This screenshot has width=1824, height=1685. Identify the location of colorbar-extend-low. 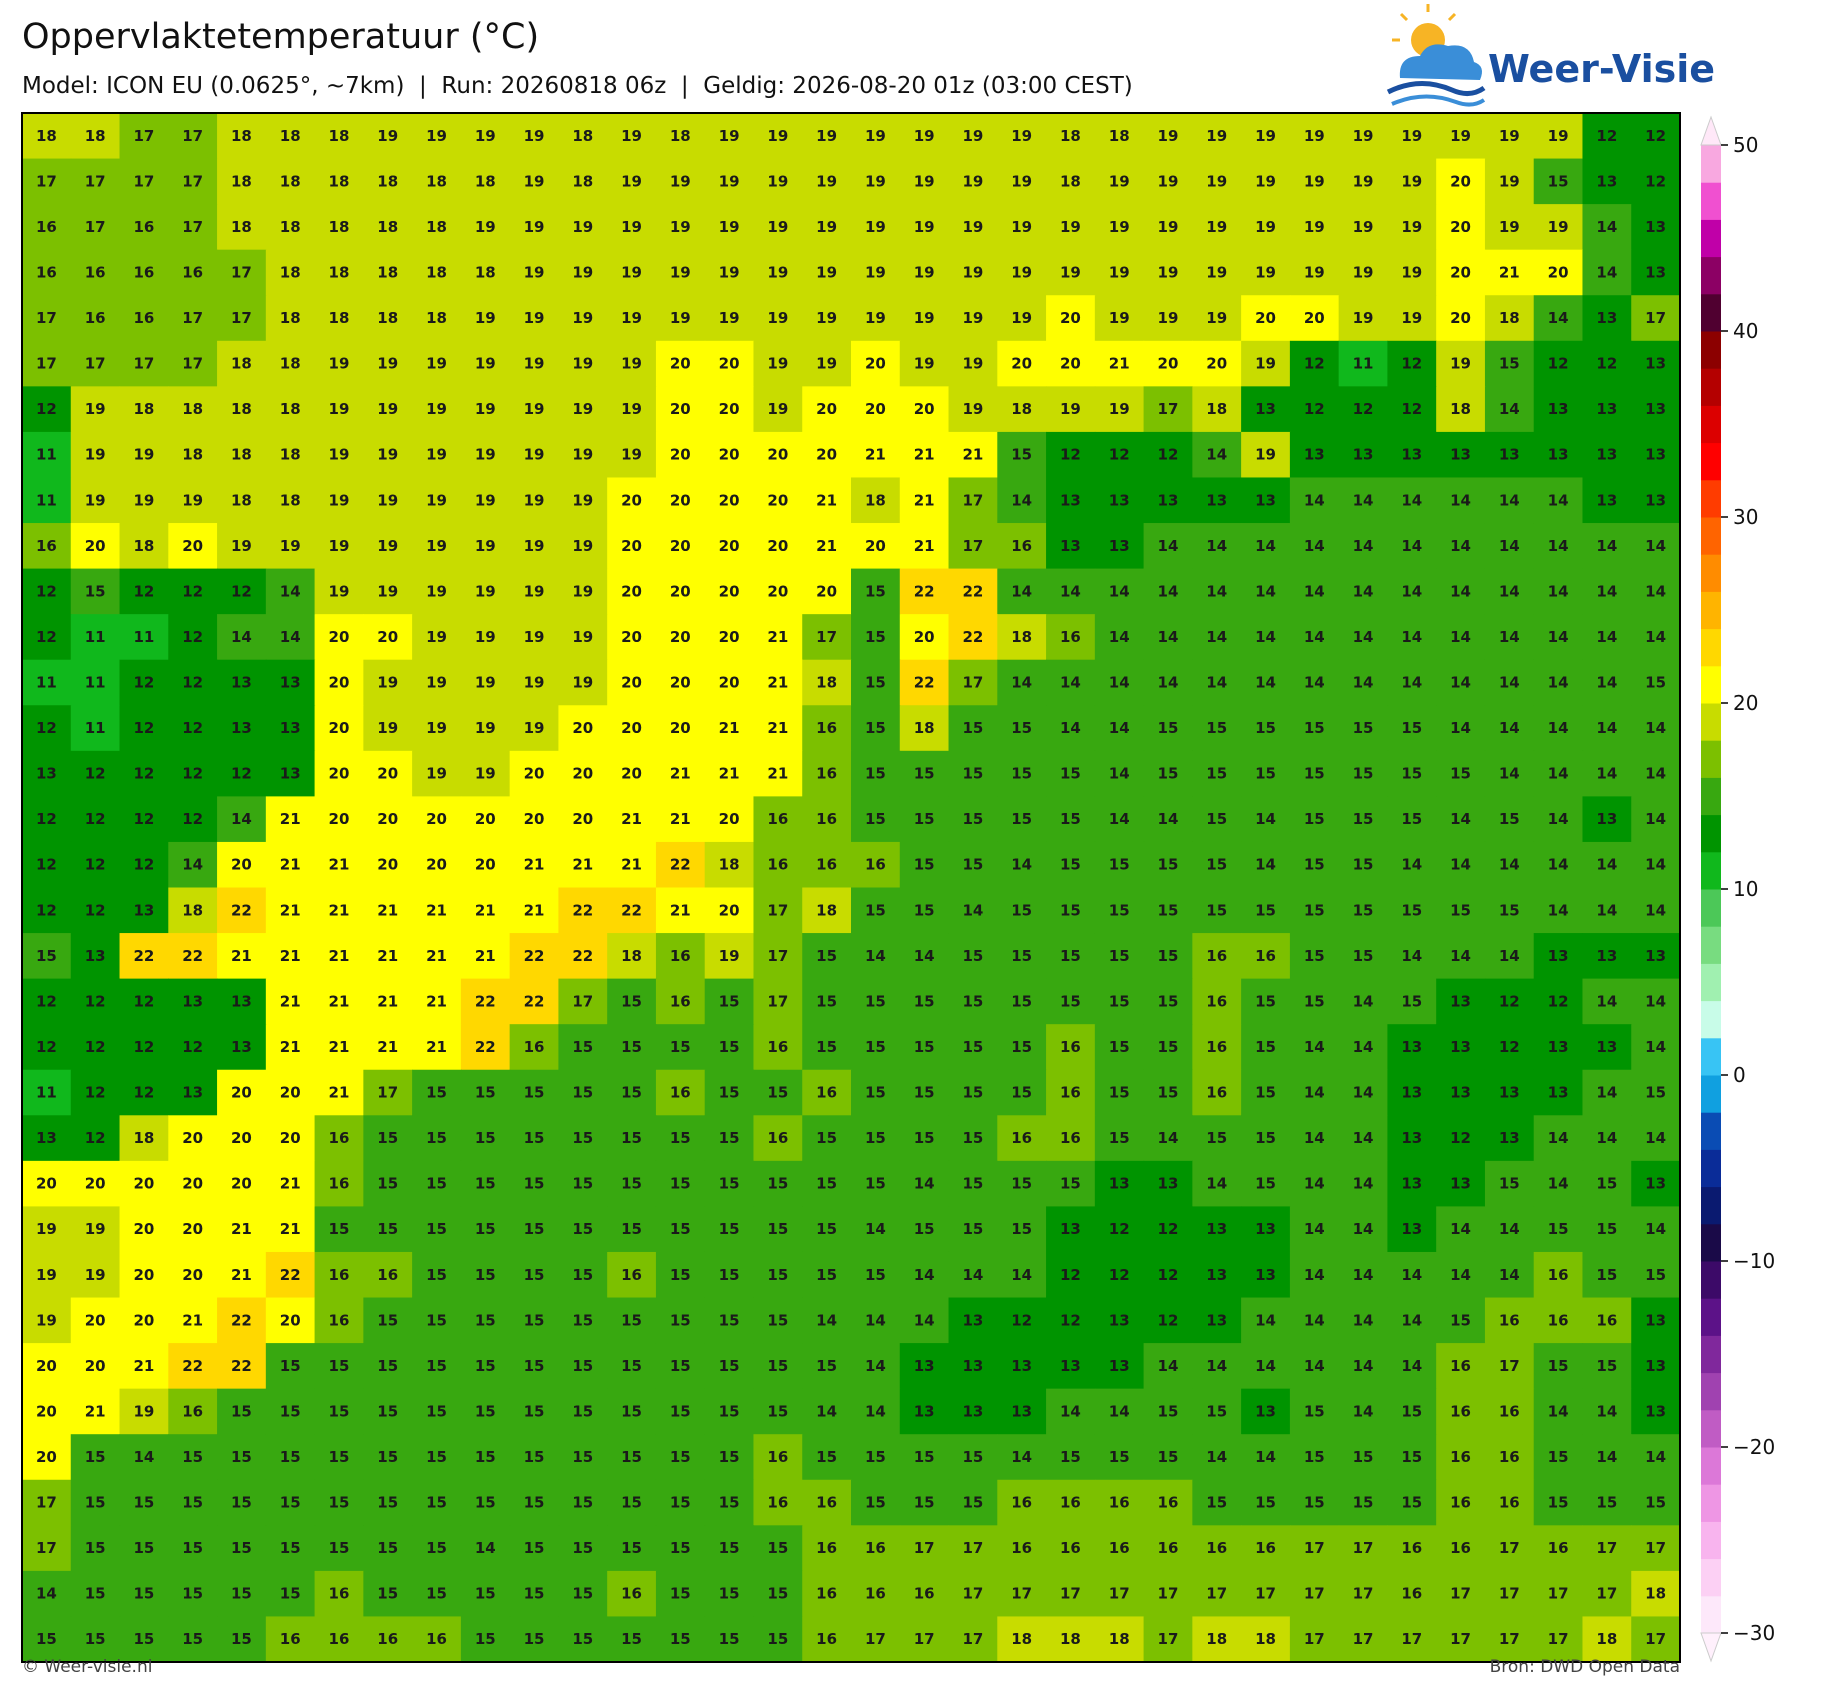
(1711, 1647).